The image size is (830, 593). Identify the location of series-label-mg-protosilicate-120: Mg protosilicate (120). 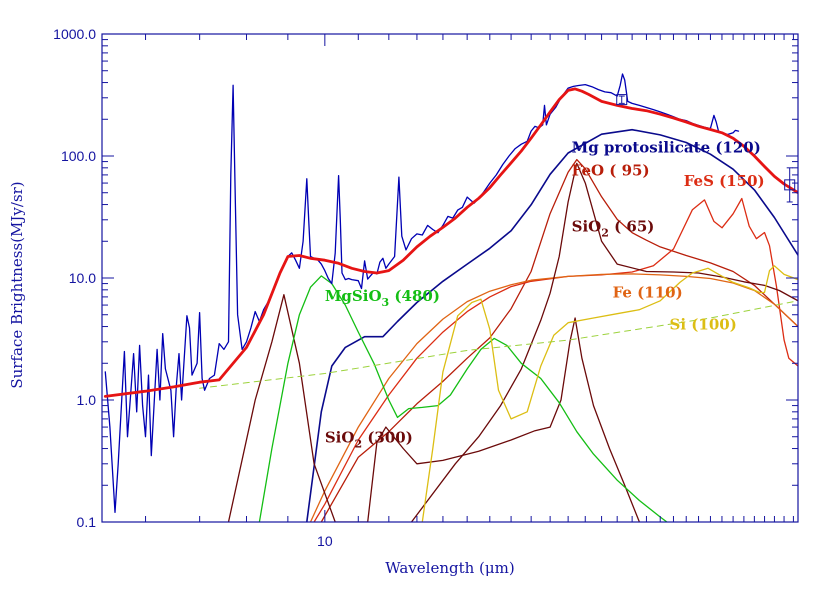
(666, 147).